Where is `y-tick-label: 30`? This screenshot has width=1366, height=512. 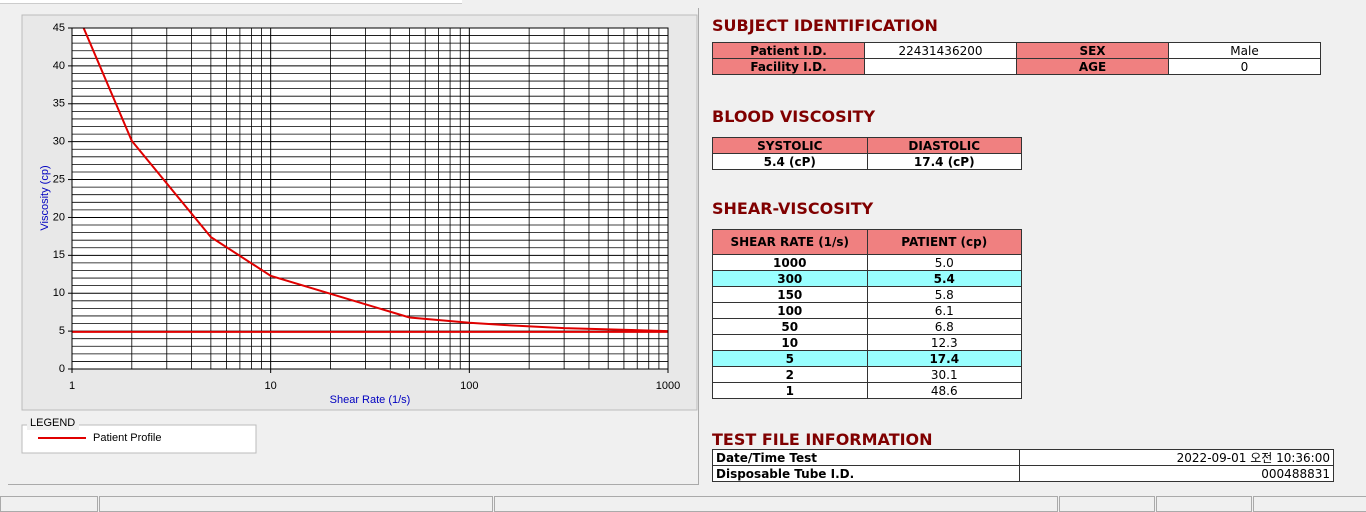
y-tick-label: 30 is located at coordinates (59, 142).